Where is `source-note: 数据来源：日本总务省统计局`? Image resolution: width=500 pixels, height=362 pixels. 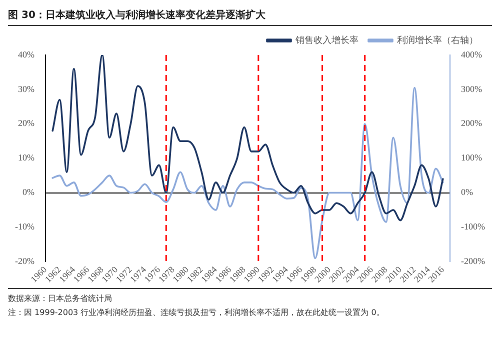 source-note: 数据来源：日本总务省统计局 is located at coordinates (60, 299).